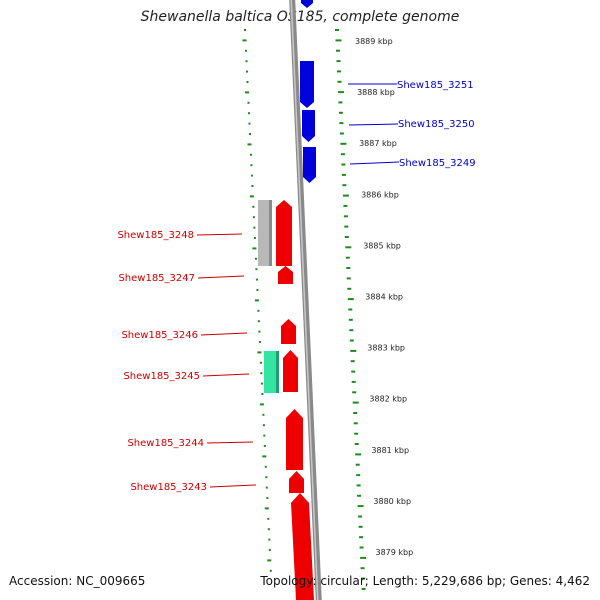 The width and height of the screenshot is (600, 600). I want to click on gene-label-shew185-3245: Shew185_3245, so click(161, 376).